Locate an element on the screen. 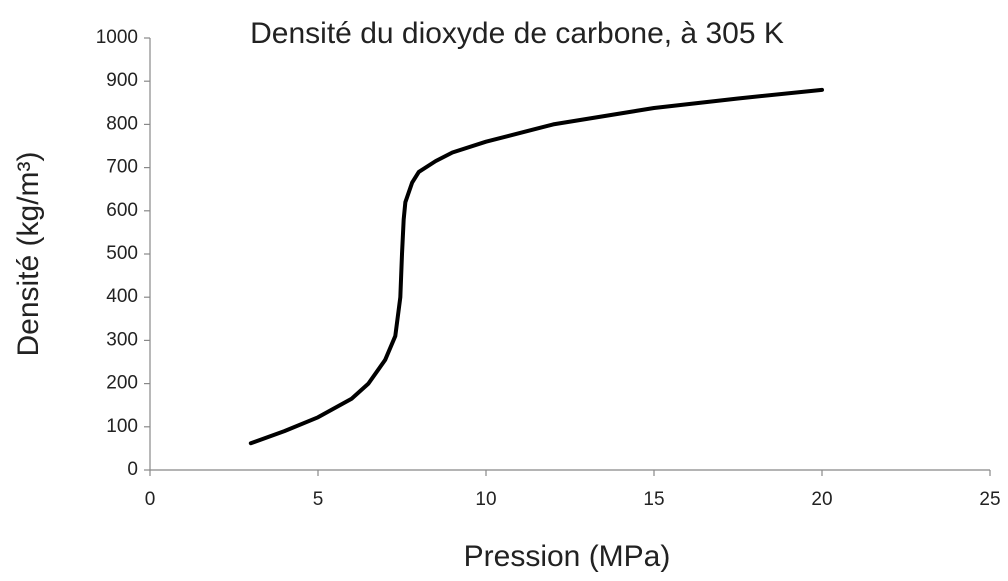 The width and height of the screenshot is (1008, 581). x-tick-label: 0 is located at coordinates (150, 499).